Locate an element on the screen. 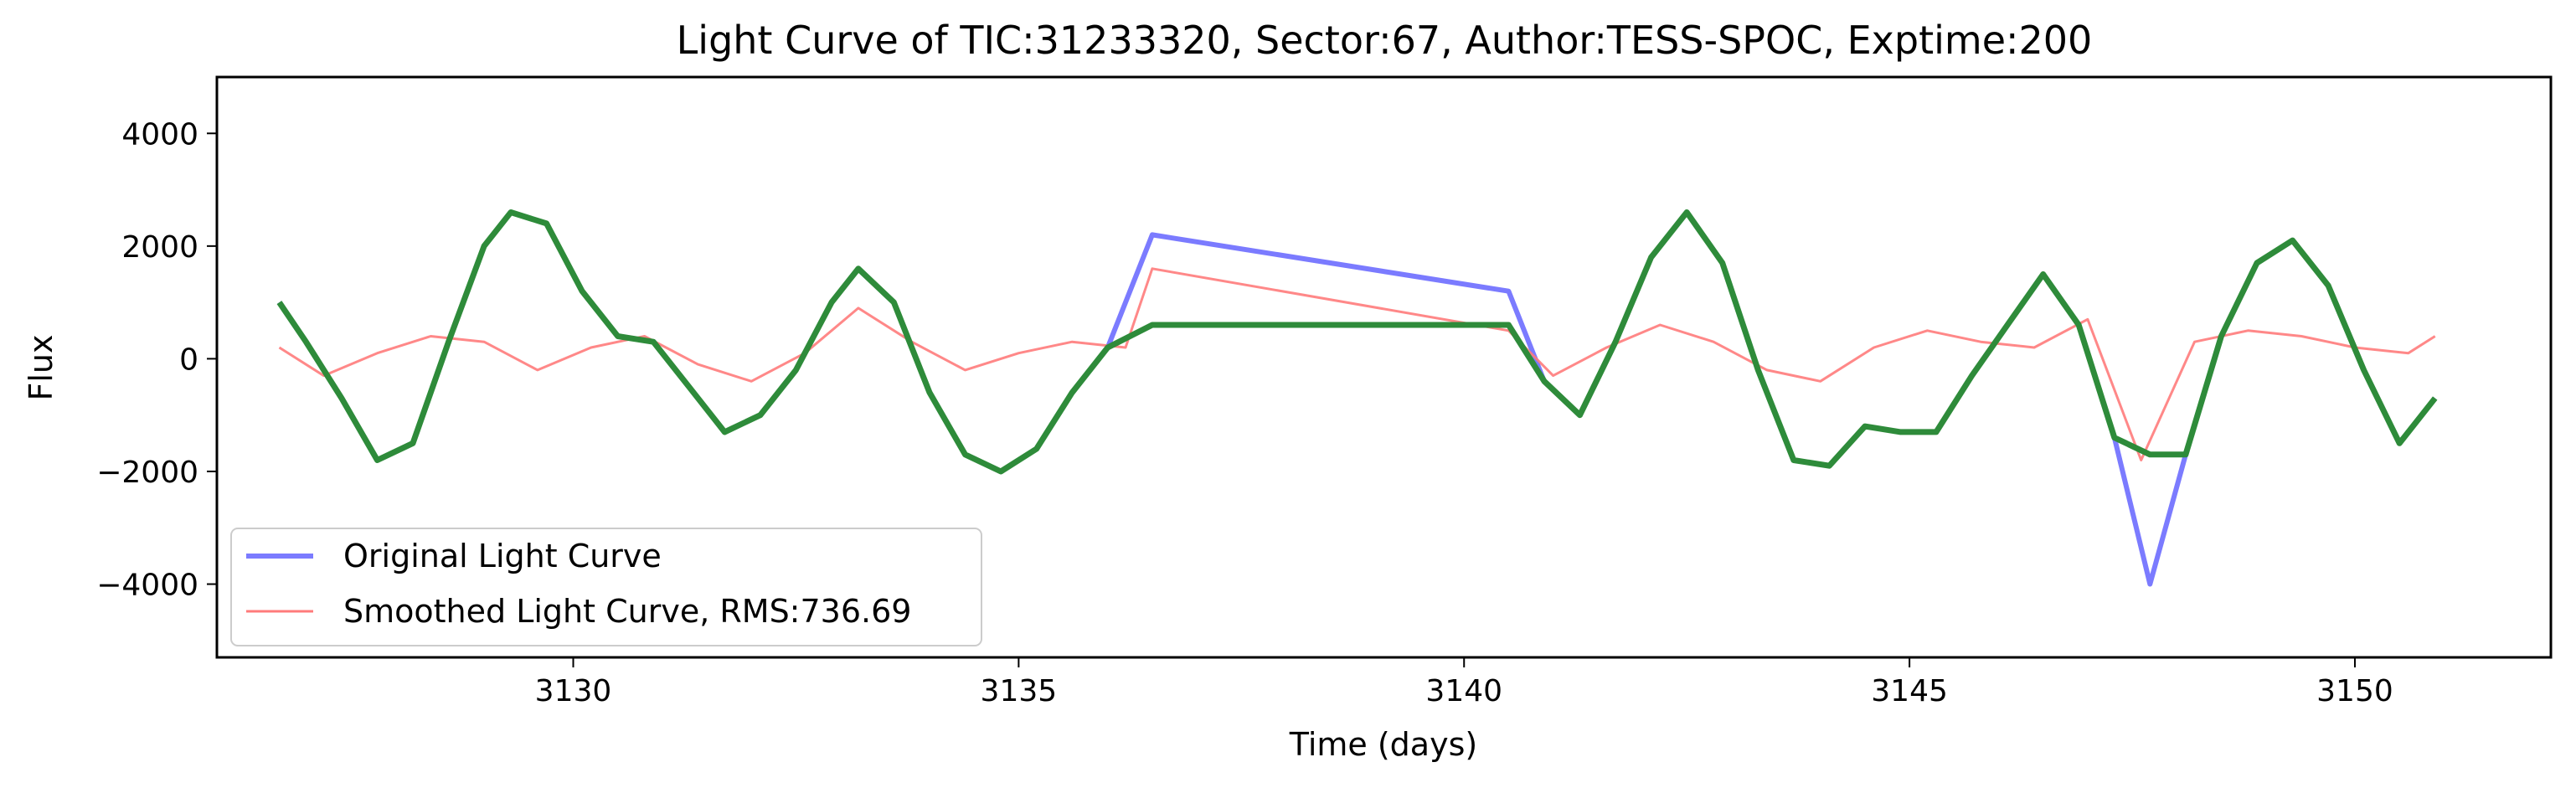 This screenshot has width=2576, height=788. y-tick-label: 2000 is located at coordinates (159, 247).